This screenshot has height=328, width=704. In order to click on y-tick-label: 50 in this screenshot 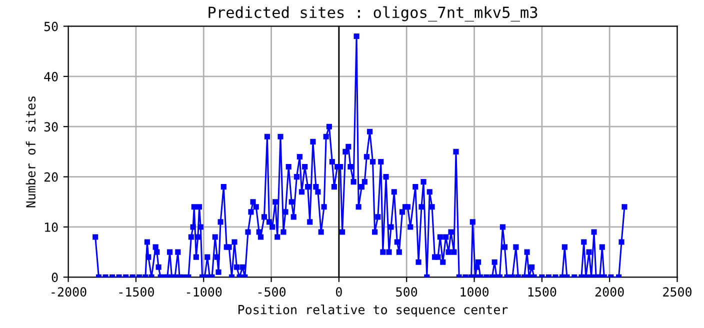, I will do `click(51, 27)`.